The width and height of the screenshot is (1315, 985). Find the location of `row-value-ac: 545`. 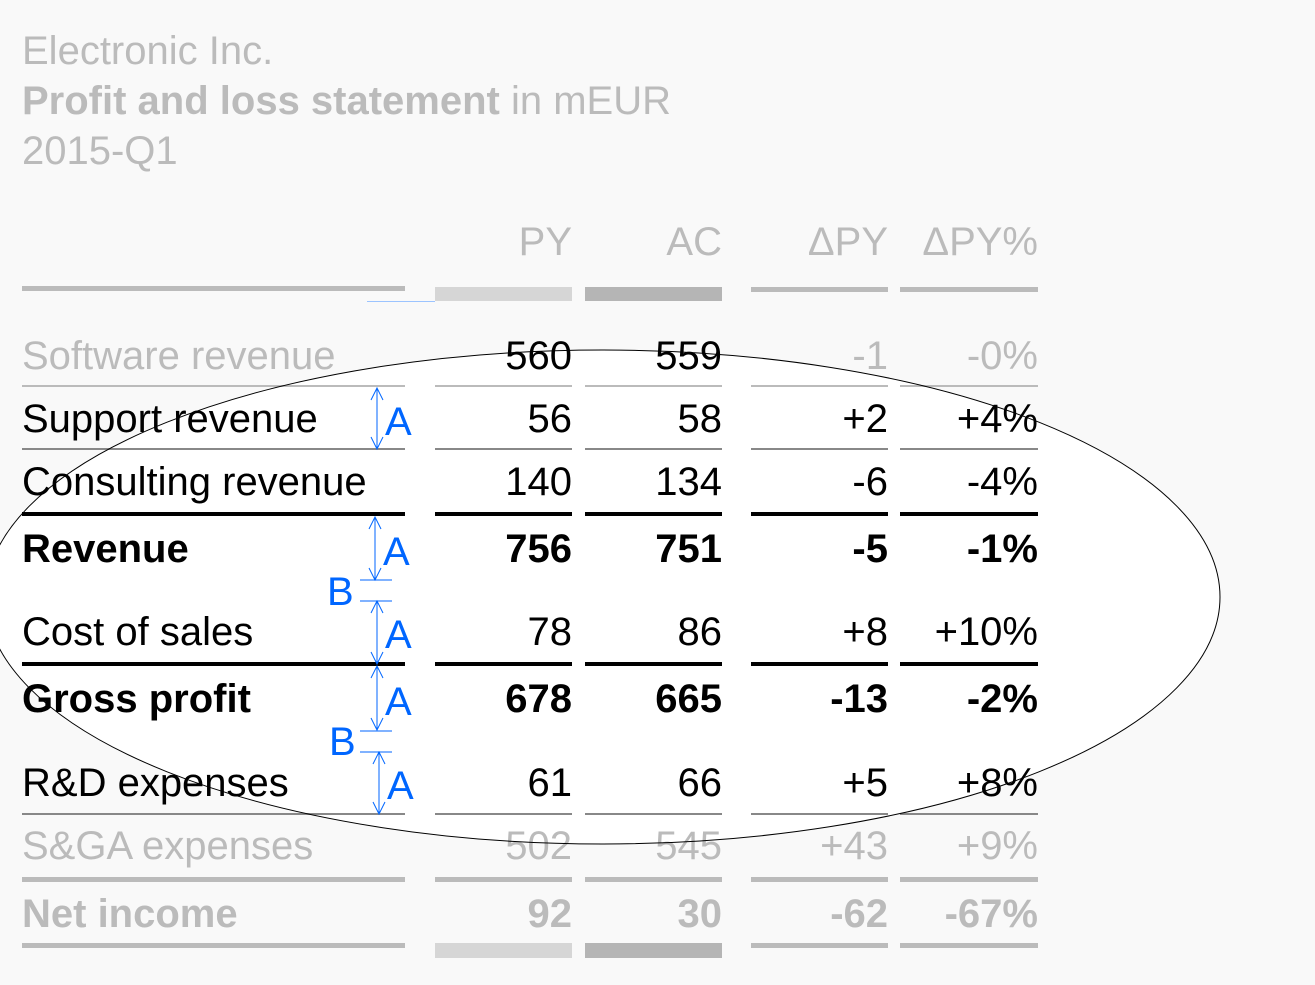

row-value-ac: 545 is located at coordinates (688, 846).